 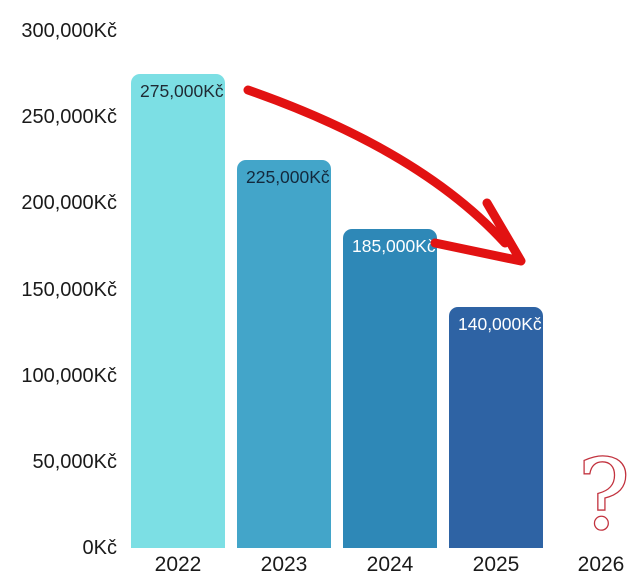 I want to click on y-axis-label: 150,000Kč, so click(x=69, y=289).